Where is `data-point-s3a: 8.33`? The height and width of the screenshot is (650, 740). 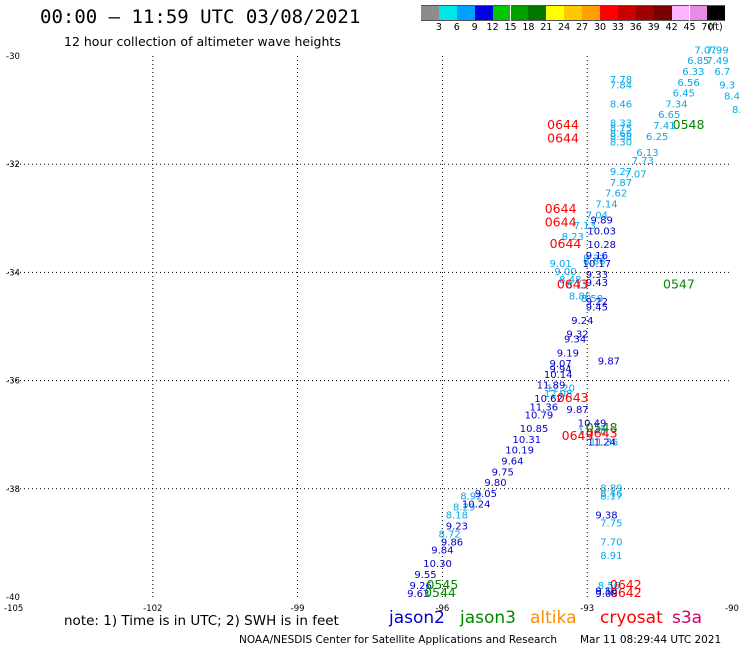 data-point-s3a: 8.33 is located at coordinates (621, 123).